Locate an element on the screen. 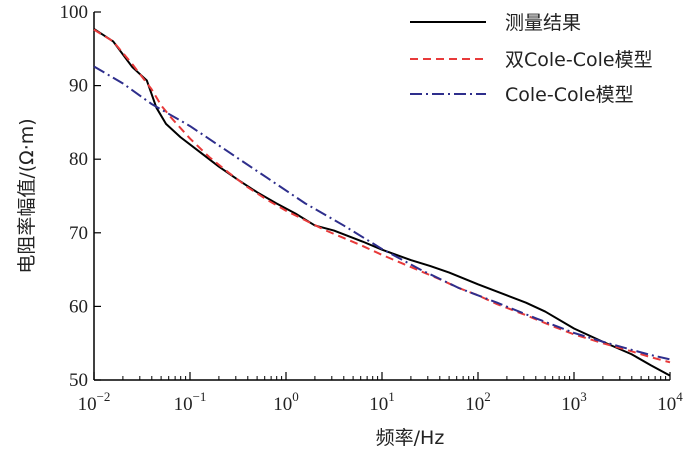  x-axis-title: 频率/Hz is located at coordinates (410, 438).